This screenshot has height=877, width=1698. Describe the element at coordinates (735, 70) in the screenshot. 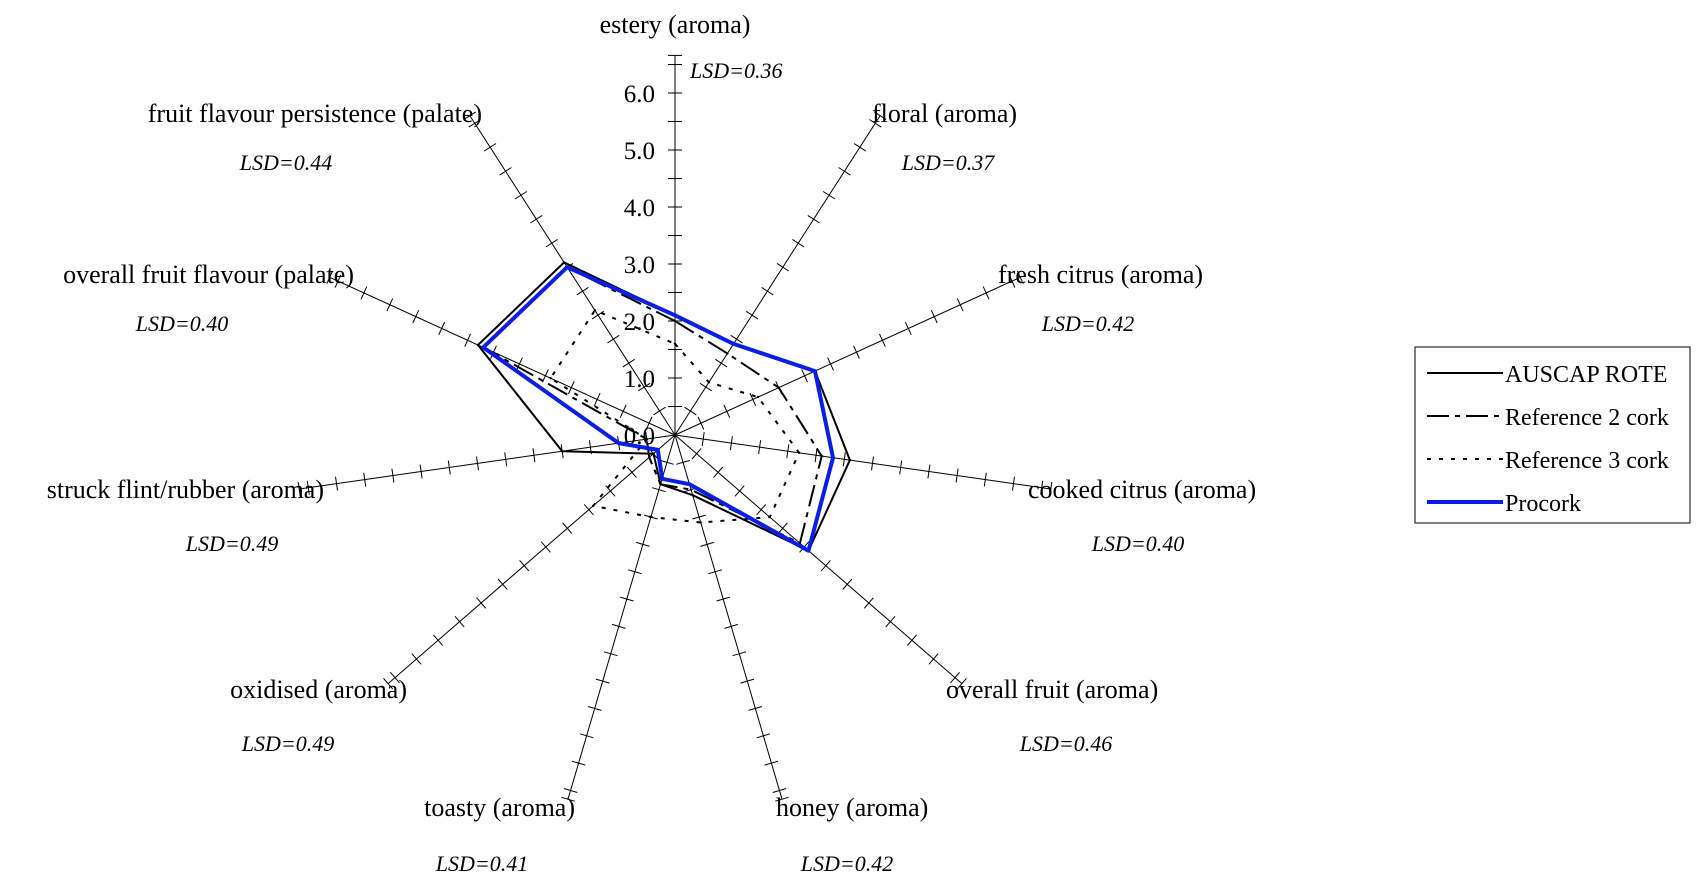

I see `lsd-annotation: LSD=0.36` at that location.